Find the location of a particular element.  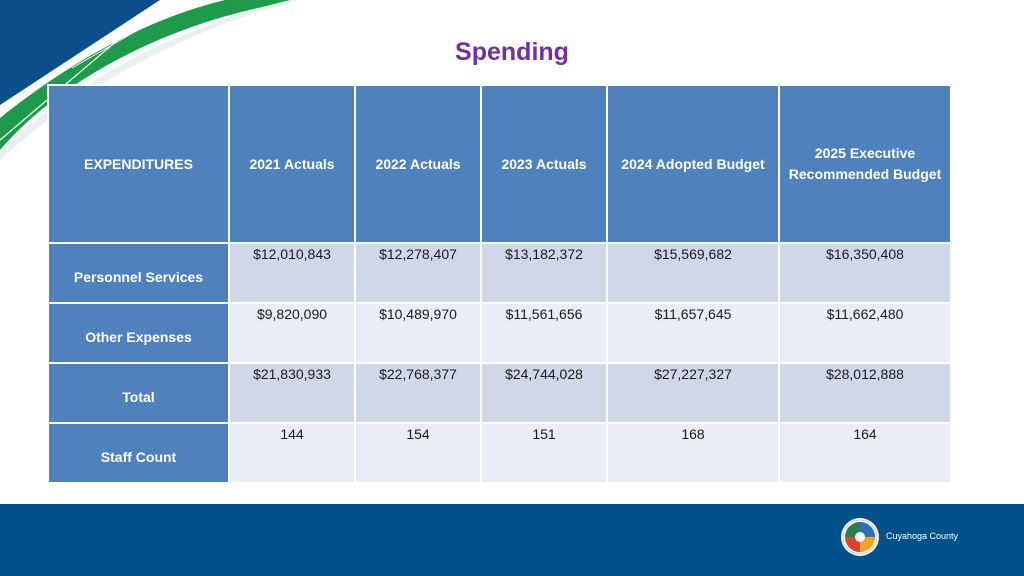

table-cell: $11,662,480 is located at coordinates (865, 333).